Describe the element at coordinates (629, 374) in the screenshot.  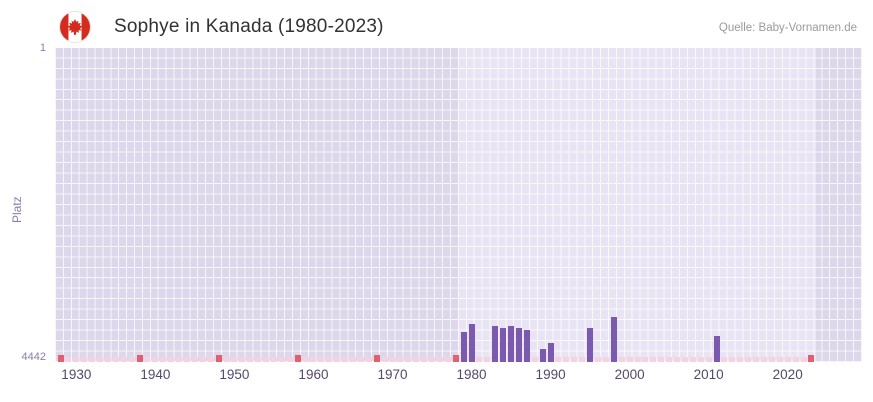
I see `x-tick-label: 2000` at that location.